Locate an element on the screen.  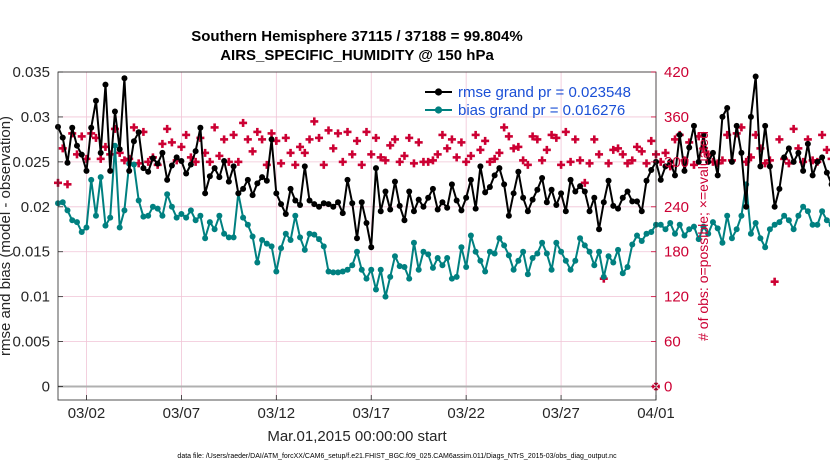
y-tick-label: 0.015 is located at coordinates (31, 252).